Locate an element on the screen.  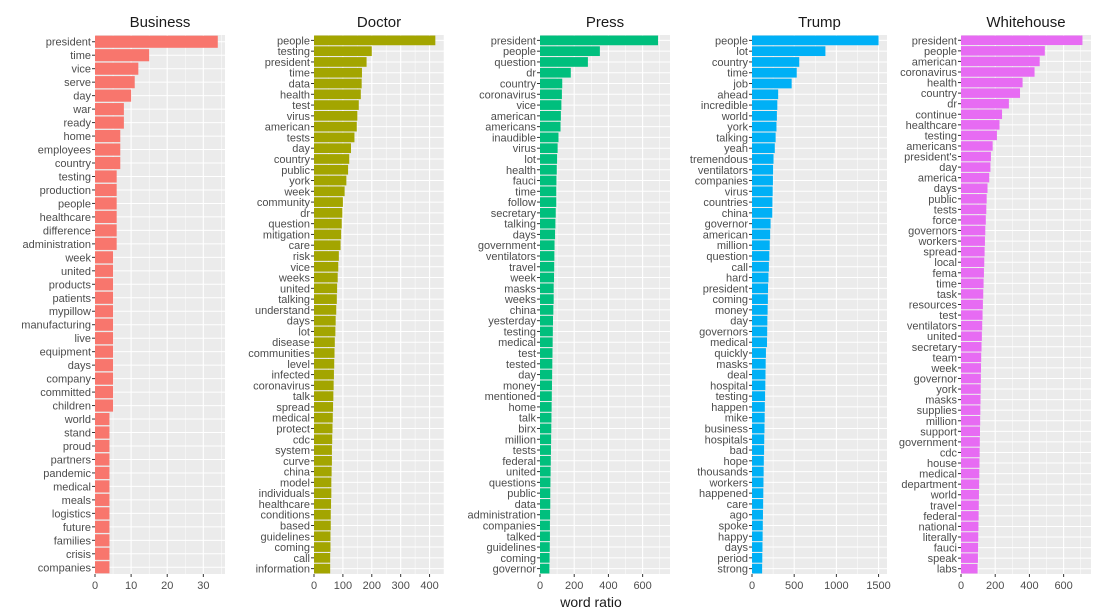
category-label: inaudible is located at coordinates (514, 138).